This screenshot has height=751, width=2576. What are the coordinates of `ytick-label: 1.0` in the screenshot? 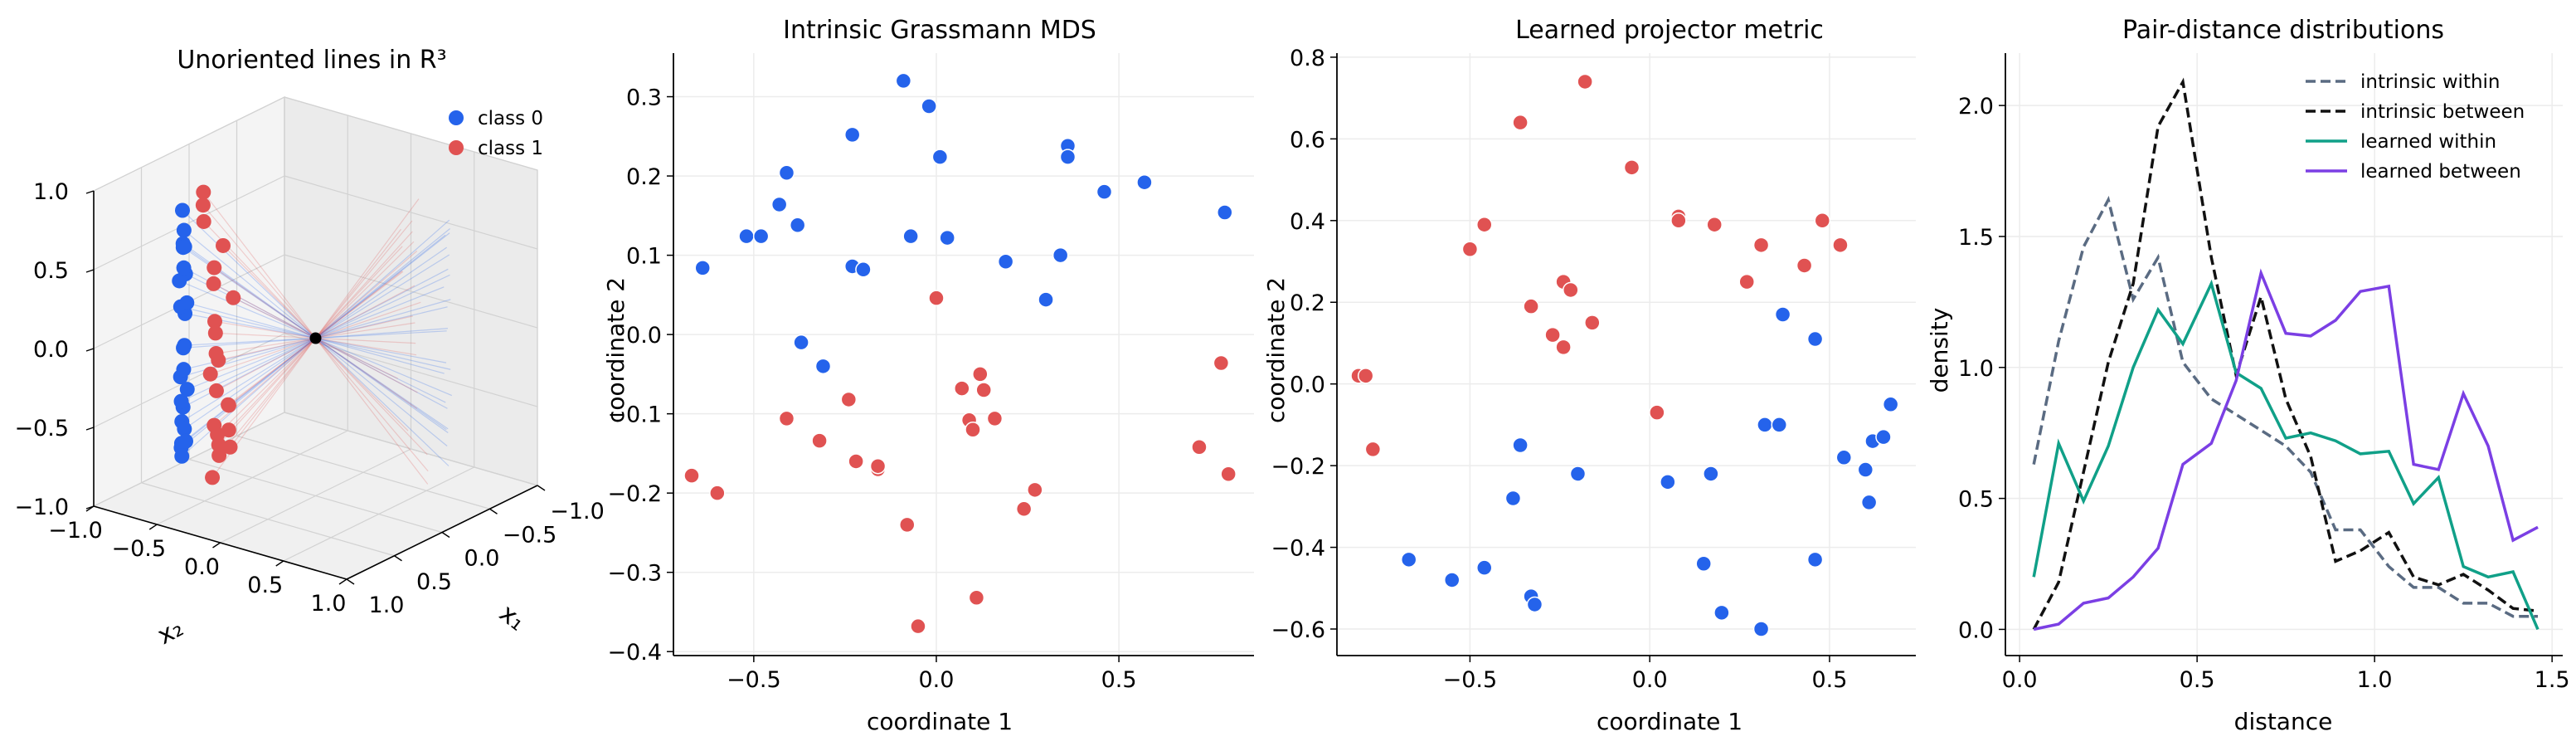 It's located at (1976, 369).